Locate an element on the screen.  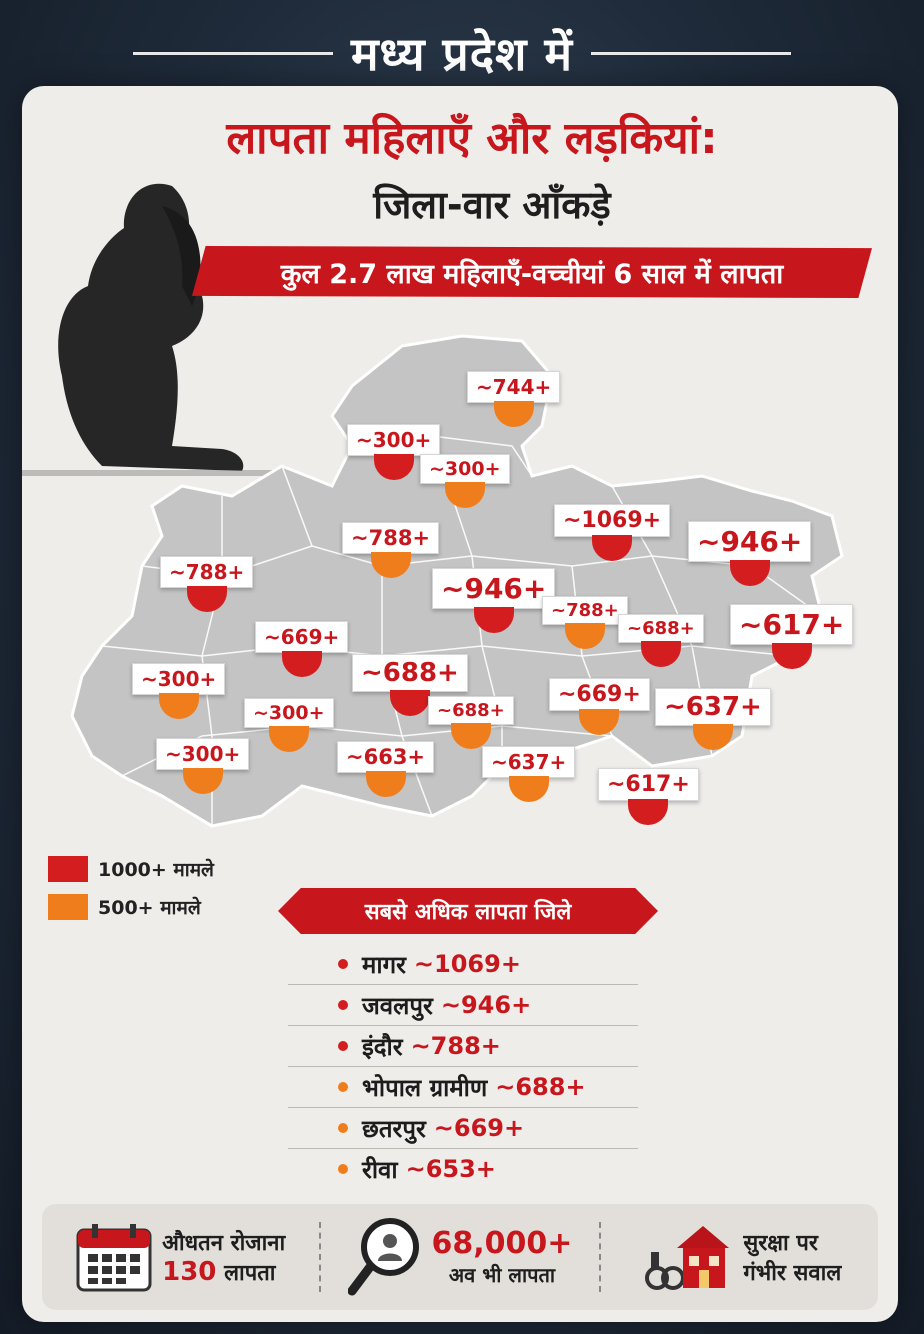
legend: 1000+ मामले 500+ मामले is located at coordinates (131, 894).